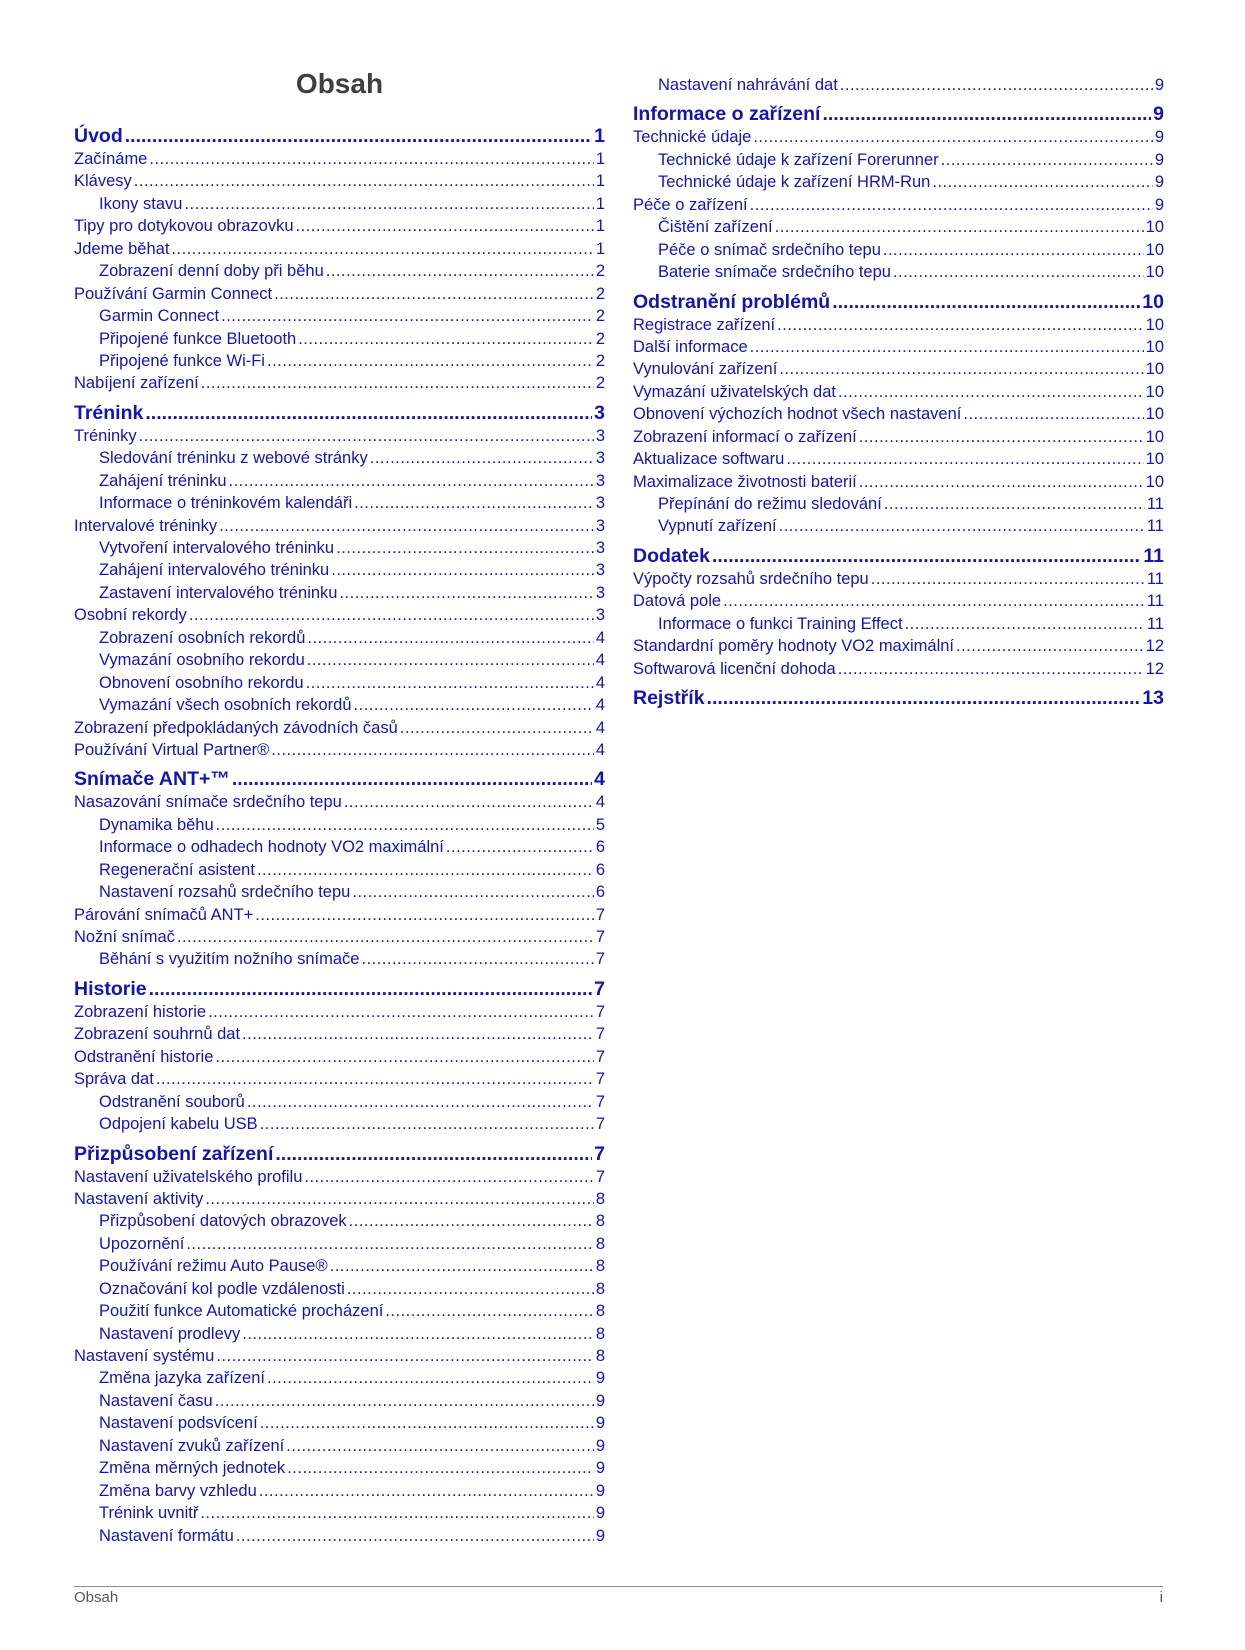 This screenshot has width=1245, height=1650. What do you see at coordinates (339, 1536) in the screenshot?
I see `toc-entry-link: Nastavení formátu 9` at bounding box center [339, 1536].